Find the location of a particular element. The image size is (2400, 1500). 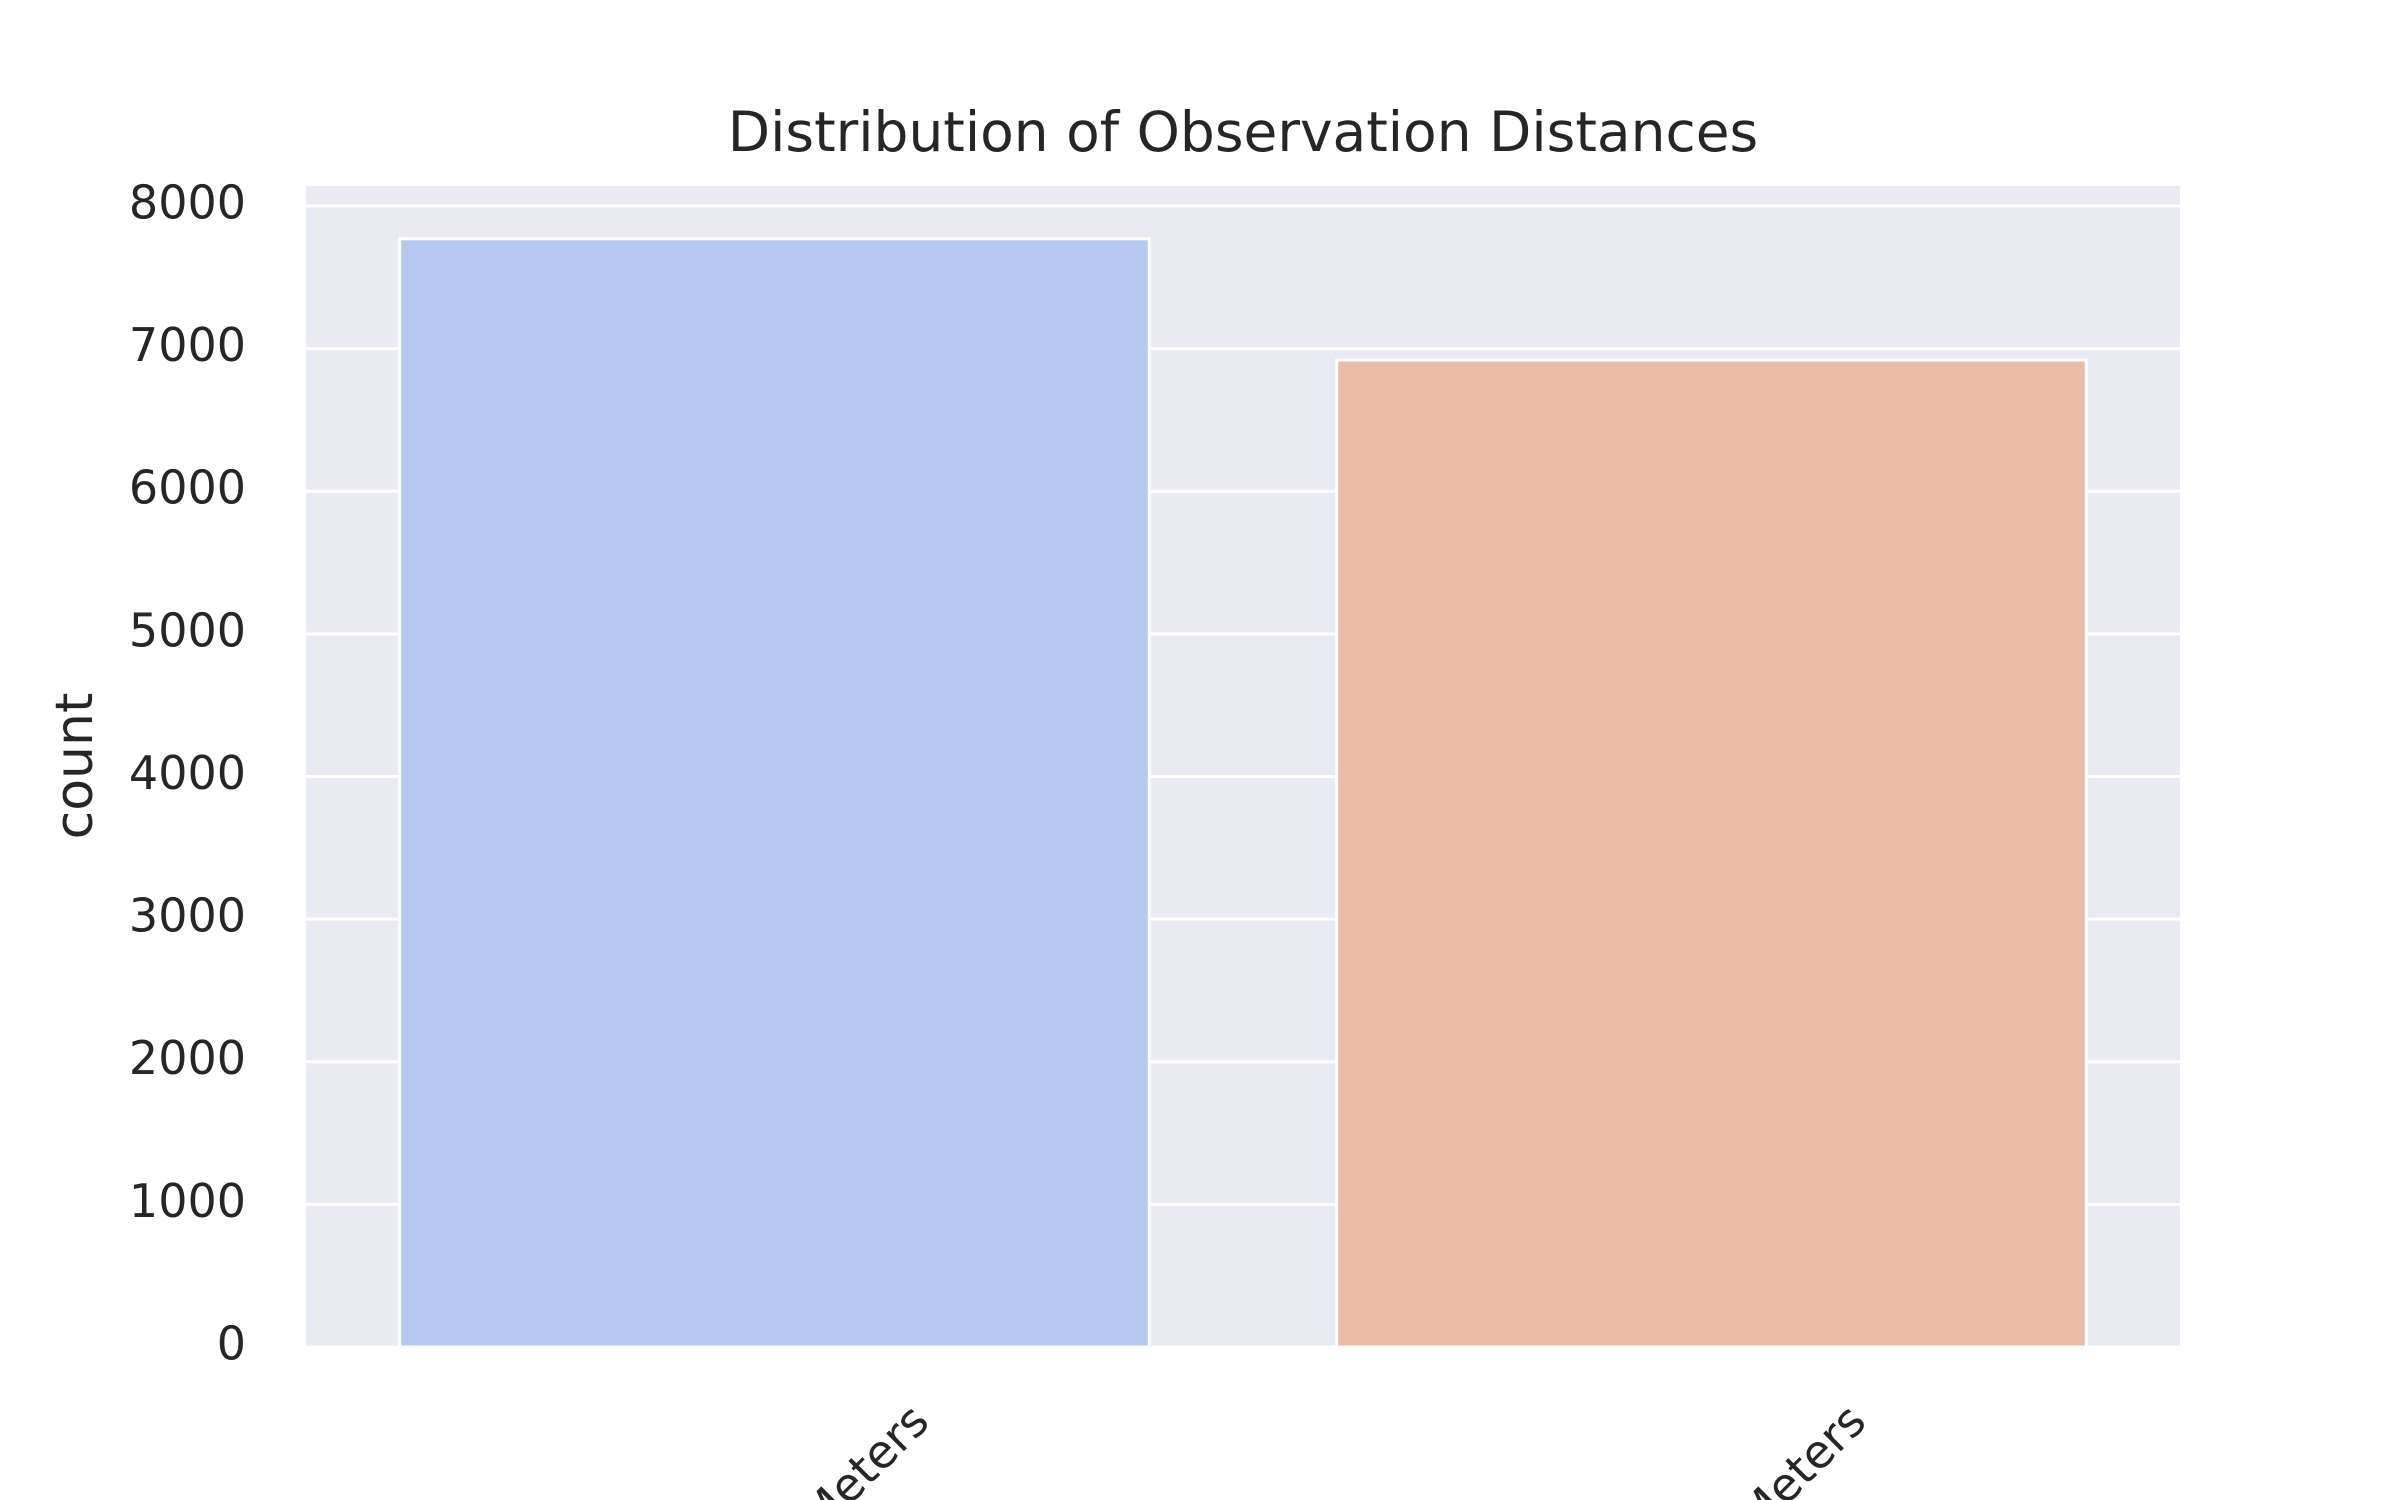

y-tick-label: 2000 is located at coordinates (187, 1058).